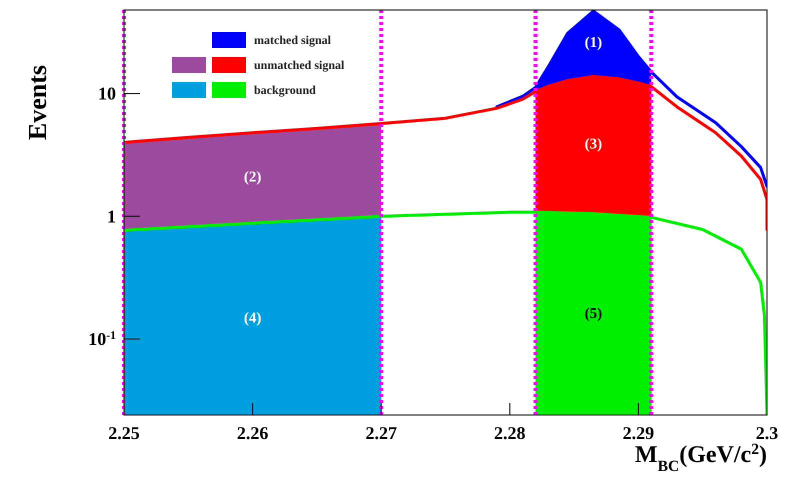  Describe the element at coordinates (593, 144) in the screenshot. I see `annotation: (3)` at that location.